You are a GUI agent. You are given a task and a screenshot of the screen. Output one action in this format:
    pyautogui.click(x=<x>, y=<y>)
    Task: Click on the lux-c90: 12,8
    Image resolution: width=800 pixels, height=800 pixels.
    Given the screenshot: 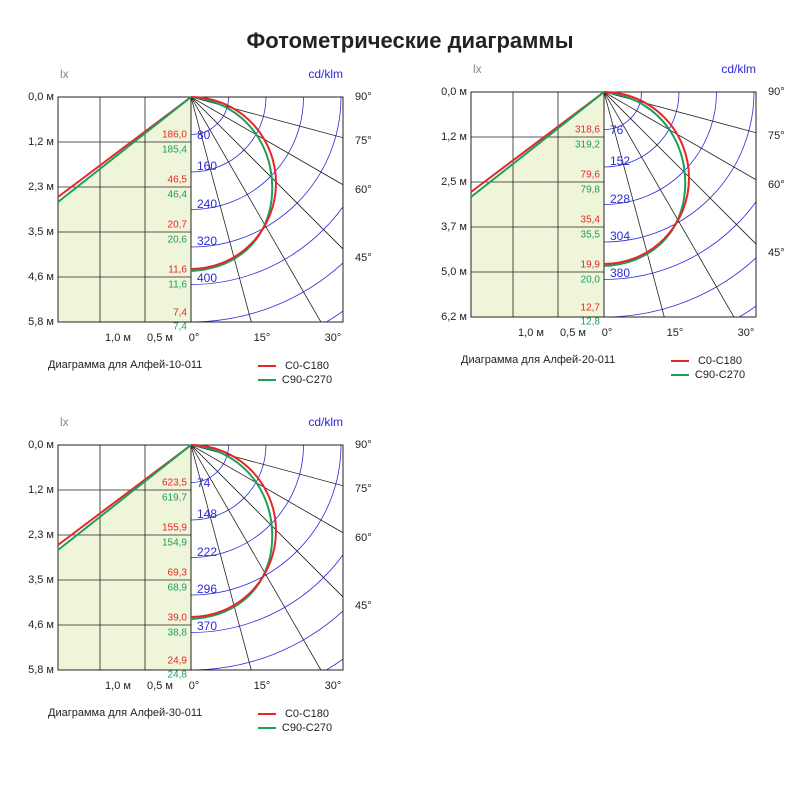 What is the action you would take?
    pyautogui.click(x=591, y=322)
    